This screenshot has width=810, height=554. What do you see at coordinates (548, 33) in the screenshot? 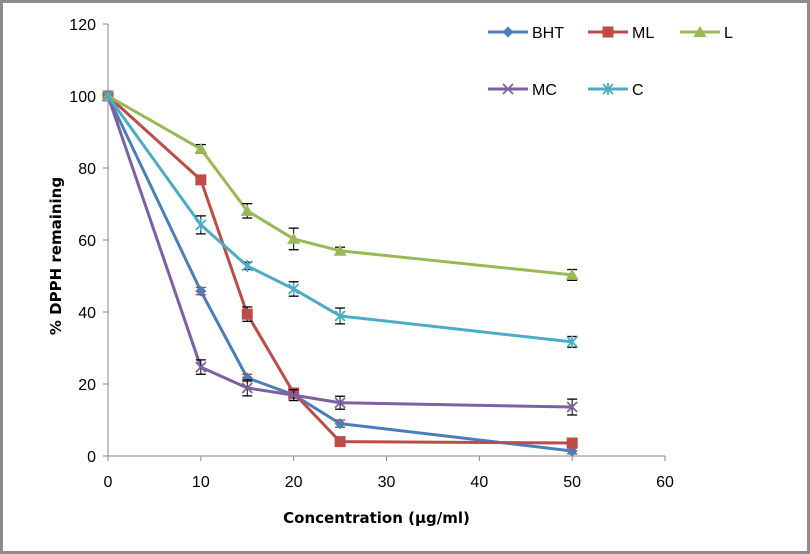
I see `legend-label-bht: BHT` at bounding box center [548, 33].